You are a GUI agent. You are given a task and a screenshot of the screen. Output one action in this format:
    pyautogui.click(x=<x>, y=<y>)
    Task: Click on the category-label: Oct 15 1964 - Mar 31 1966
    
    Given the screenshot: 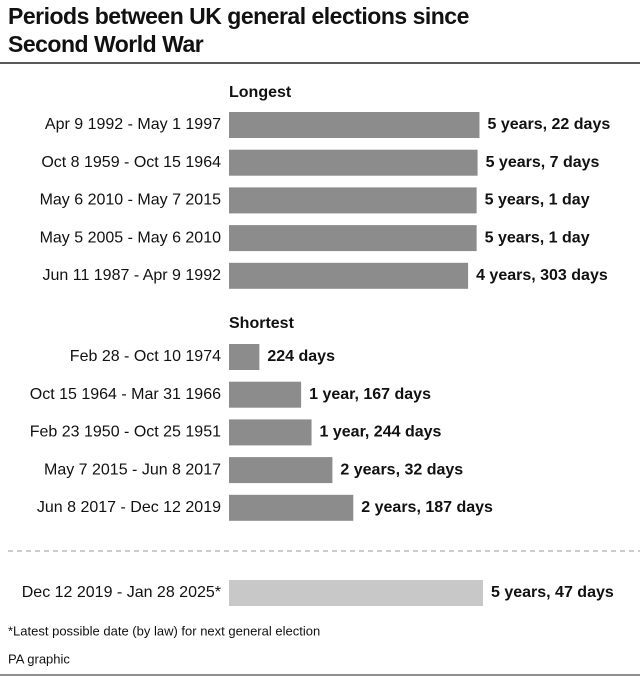 What is the action you would take?
    pyautogui.click(x=125, y=394)
    